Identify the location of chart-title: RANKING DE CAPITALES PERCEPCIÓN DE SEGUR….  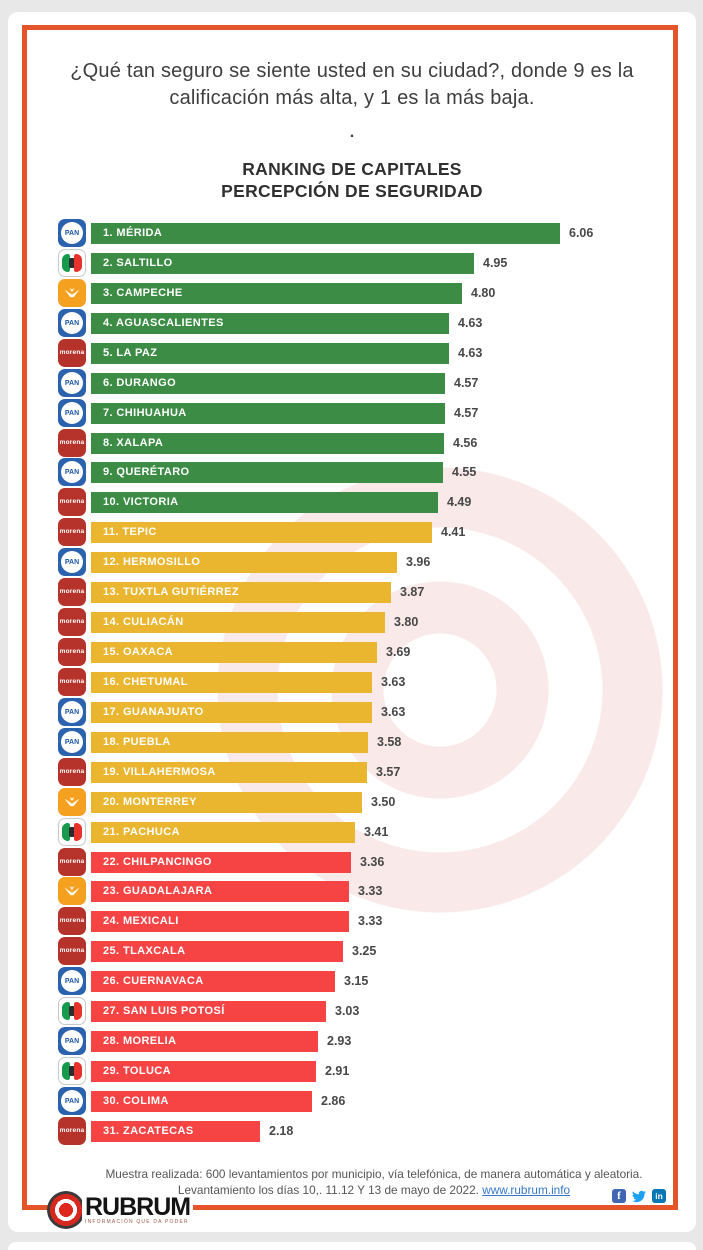
(352, 180).